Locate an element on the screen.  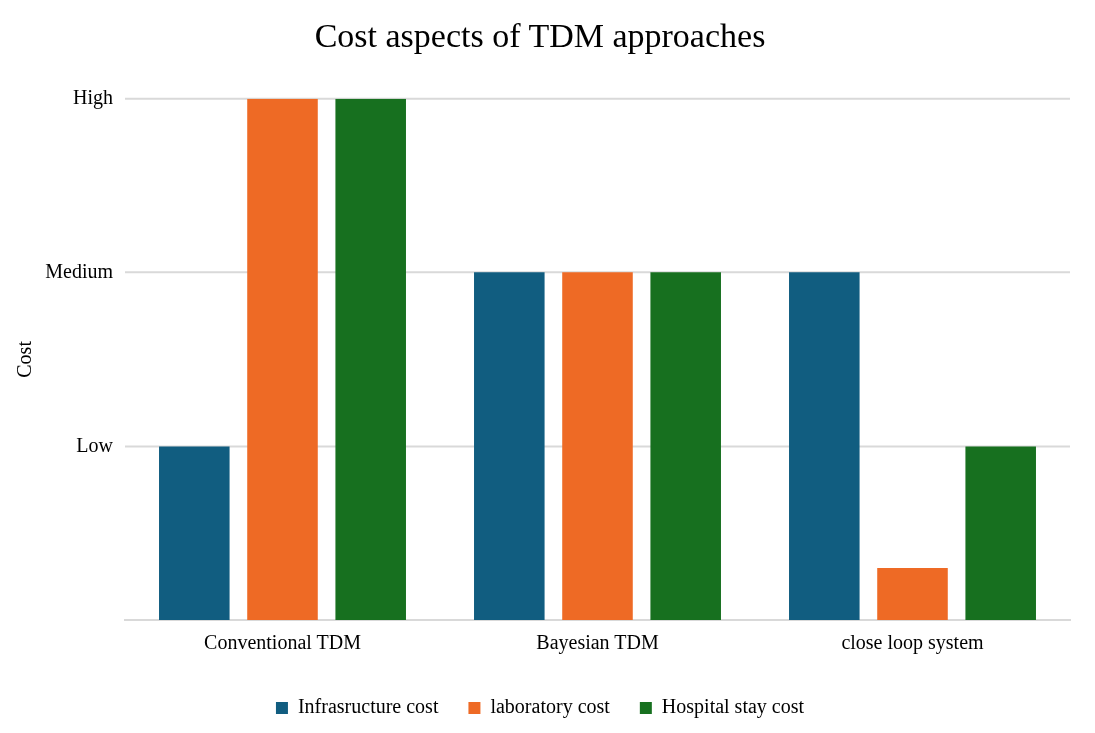
x-tick-label: Conventional TDM is located at coordinates (283, 642).